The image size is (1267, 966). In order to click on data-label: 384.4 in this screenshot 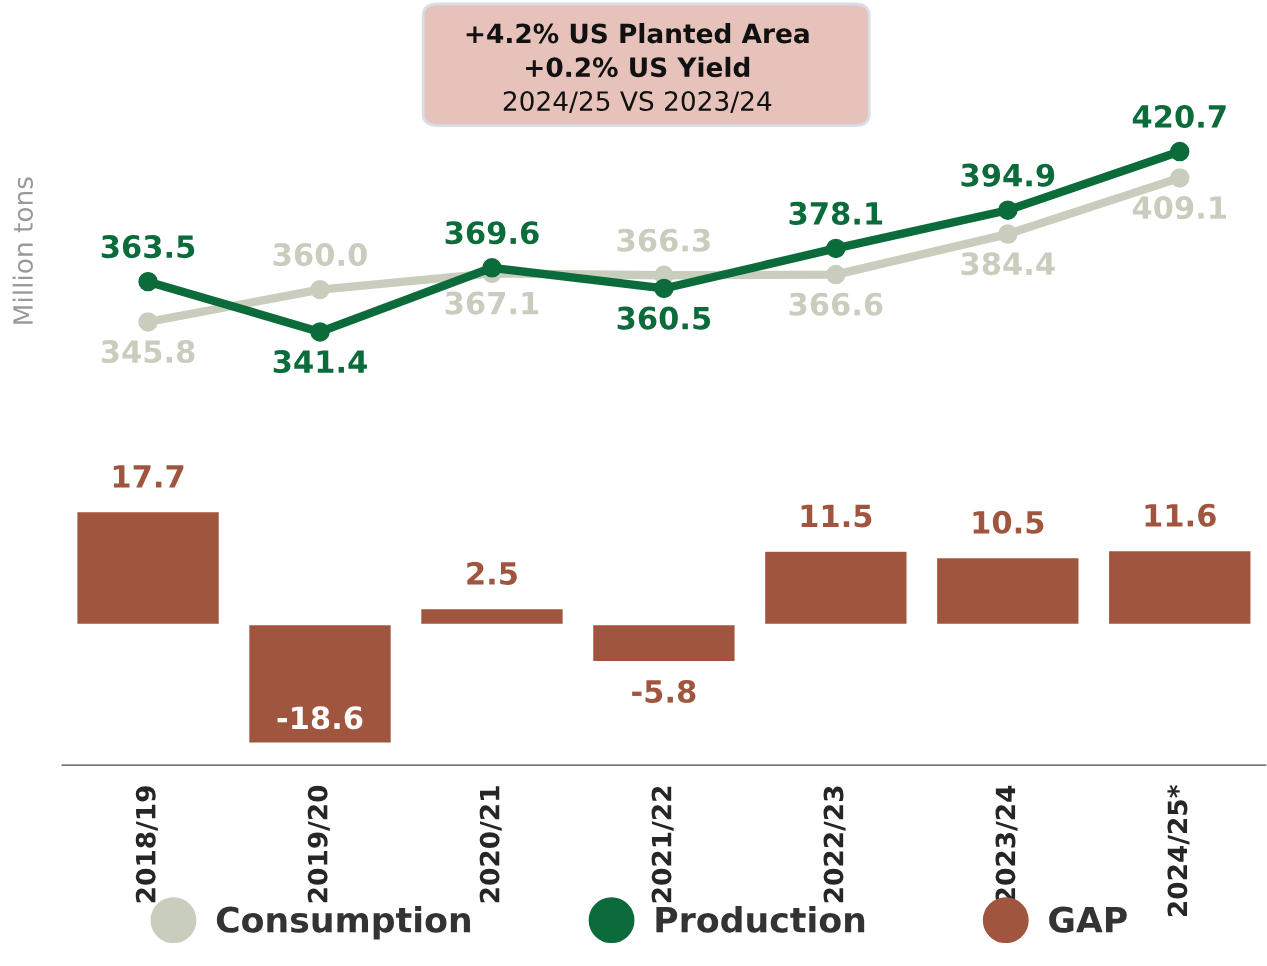, I will do `click(1008, 264)`.